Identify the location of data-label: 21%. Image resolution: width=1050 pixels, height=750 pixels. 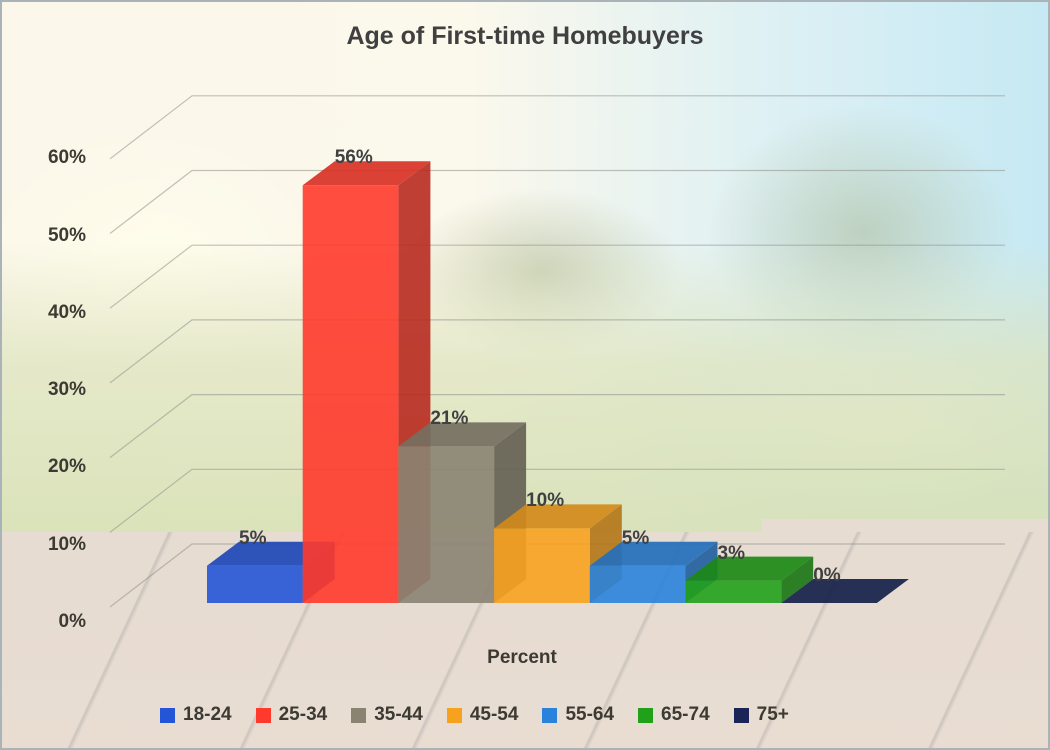
(449, 419).